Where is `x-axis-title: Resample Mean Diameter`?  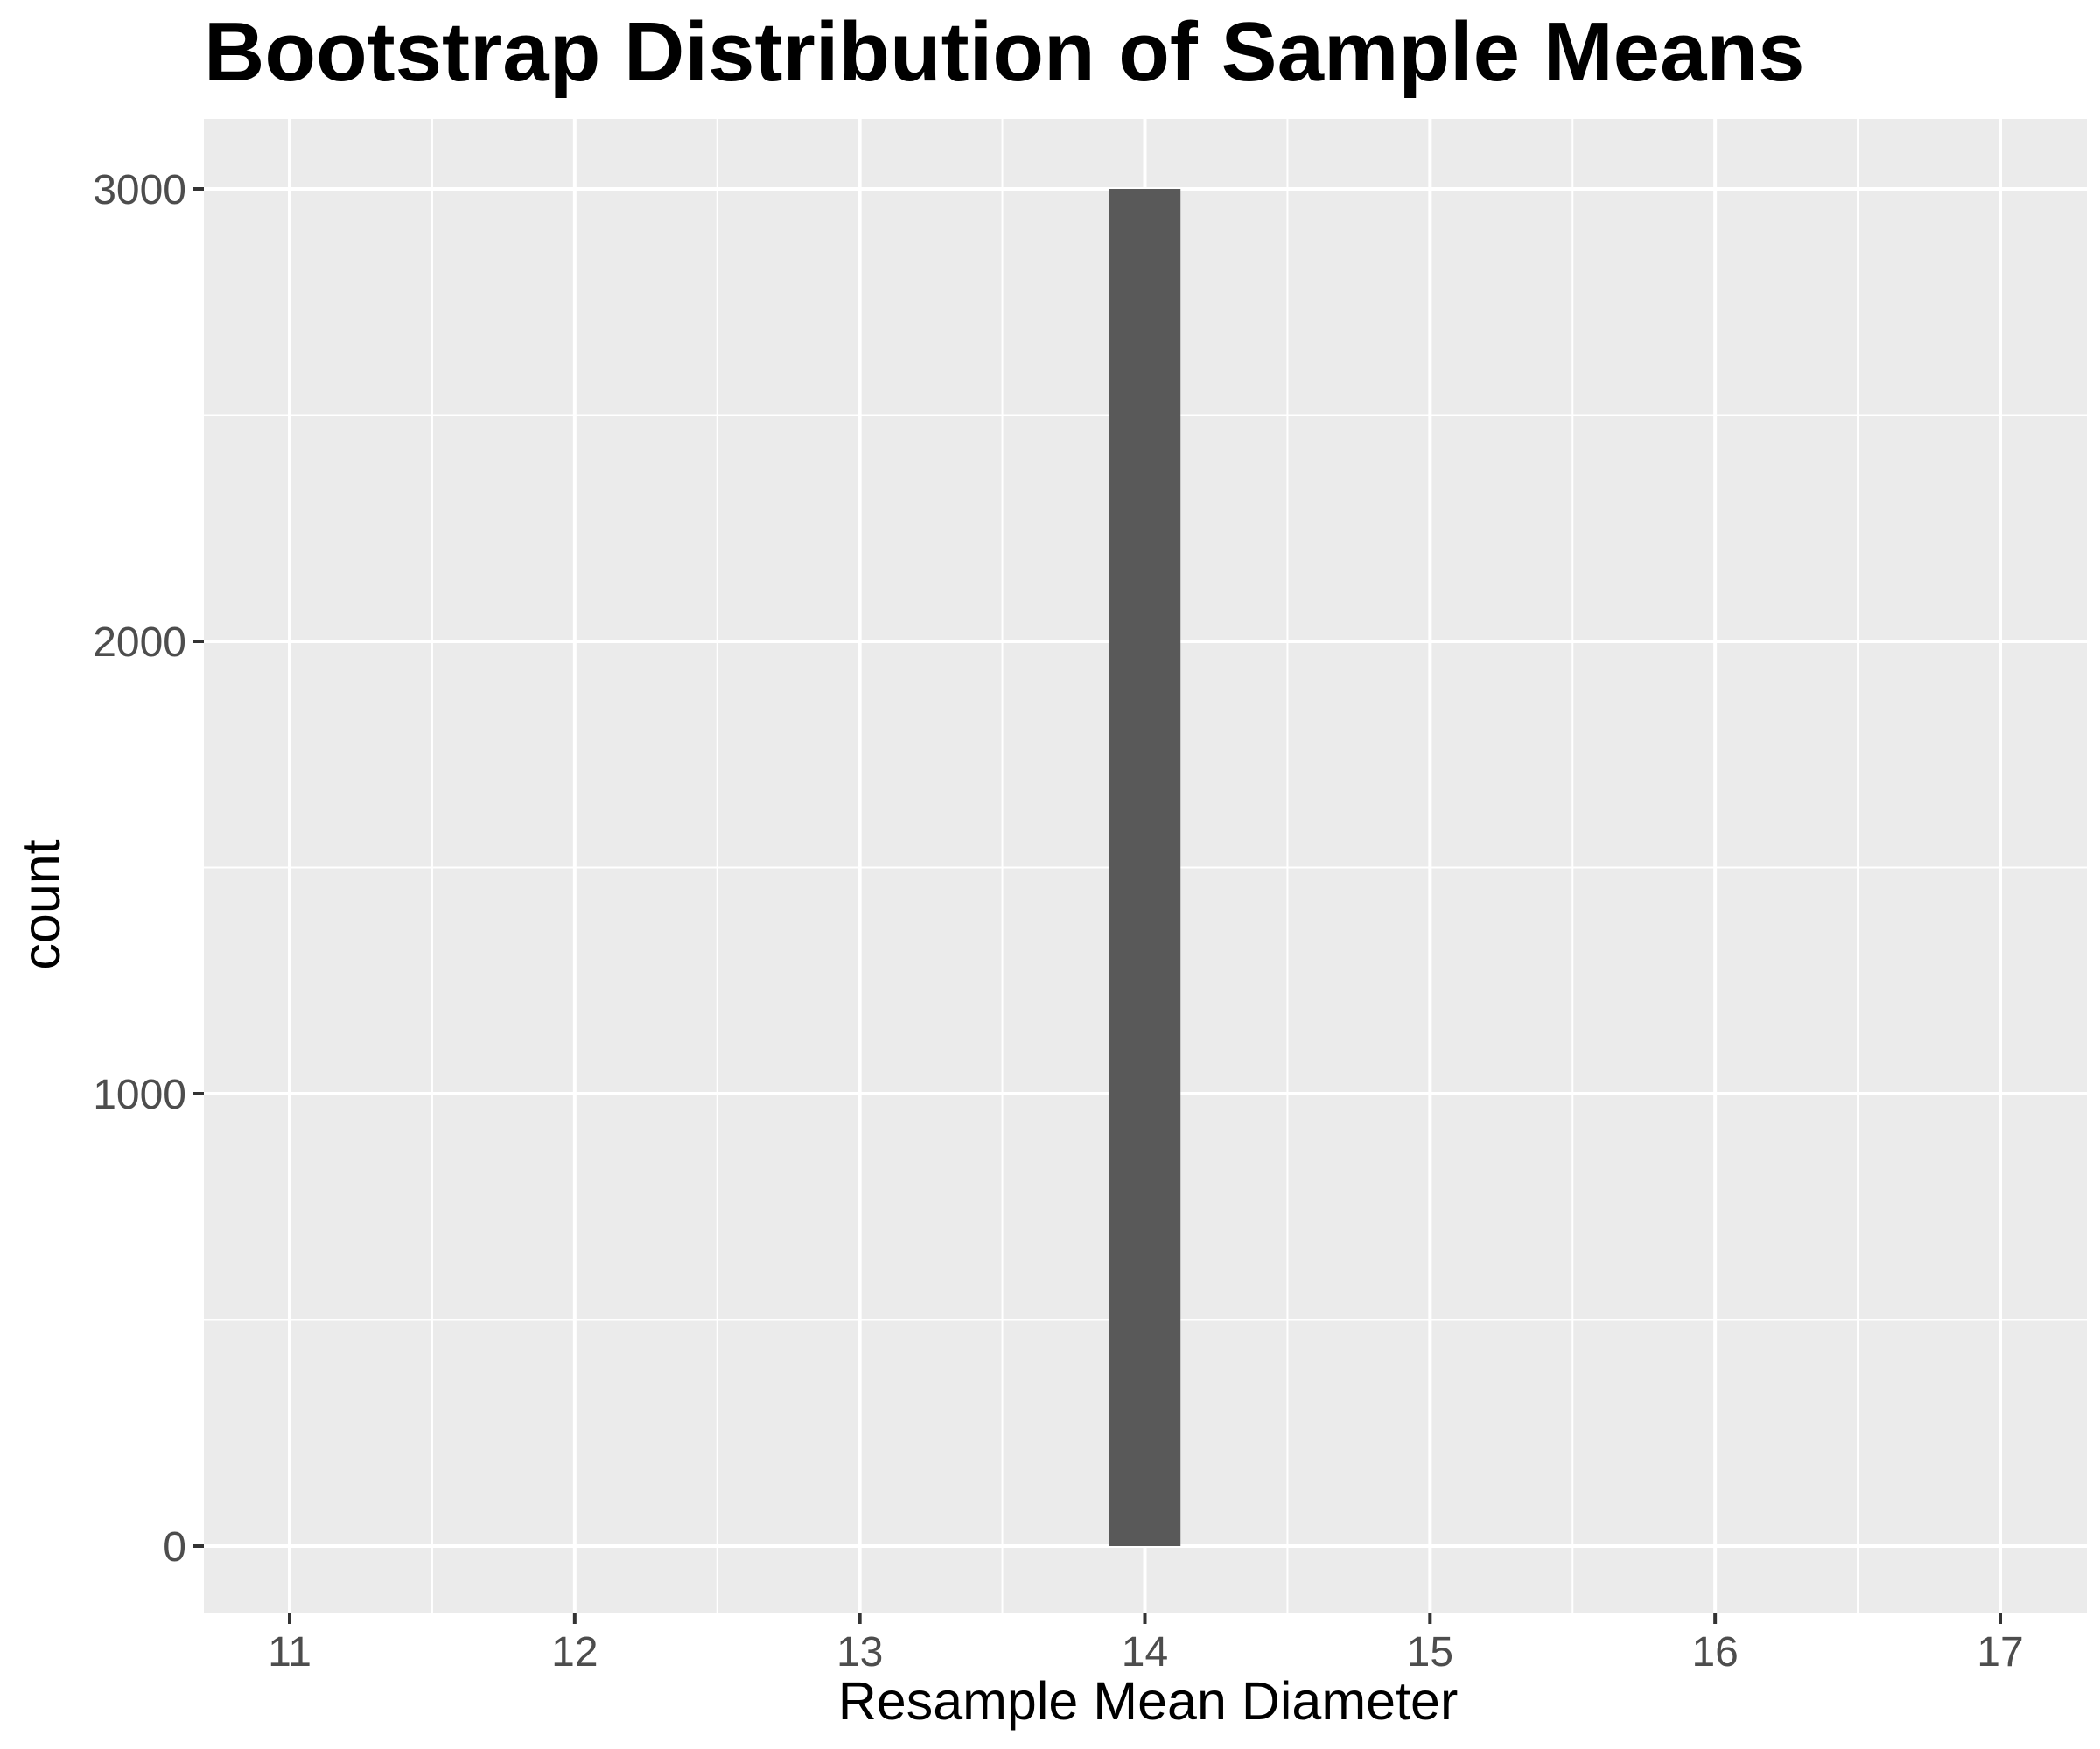 x-axis-title: Resample Mean Diameter is located at coordinates (1148, 1701).